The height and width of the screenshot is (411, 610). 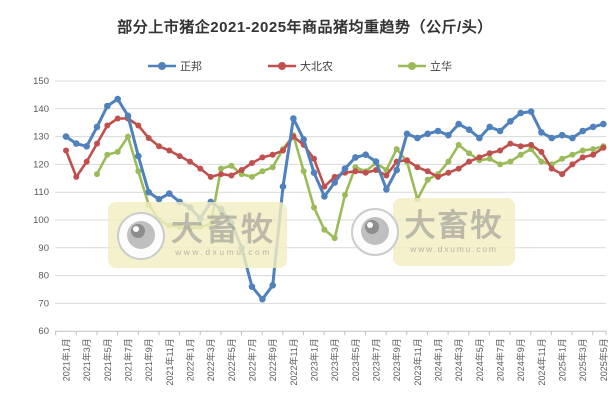 I want to click on chart-title: 部分上市猪企2021-2025年商品猪均重趋势（公斤/头）, so click(x=305, y=27).